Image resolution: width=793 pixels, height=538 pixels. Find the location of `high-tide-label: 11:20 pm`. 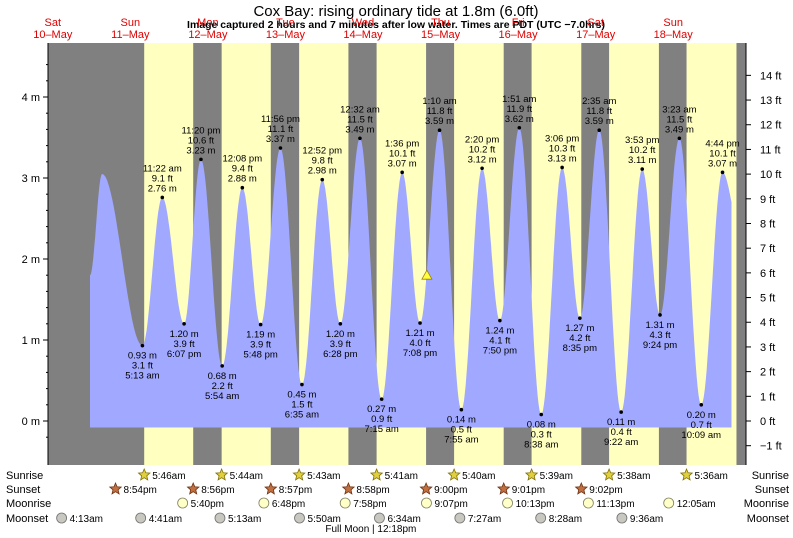

high-tide-label: 11:20 pm is located at coordinates (201, 130).